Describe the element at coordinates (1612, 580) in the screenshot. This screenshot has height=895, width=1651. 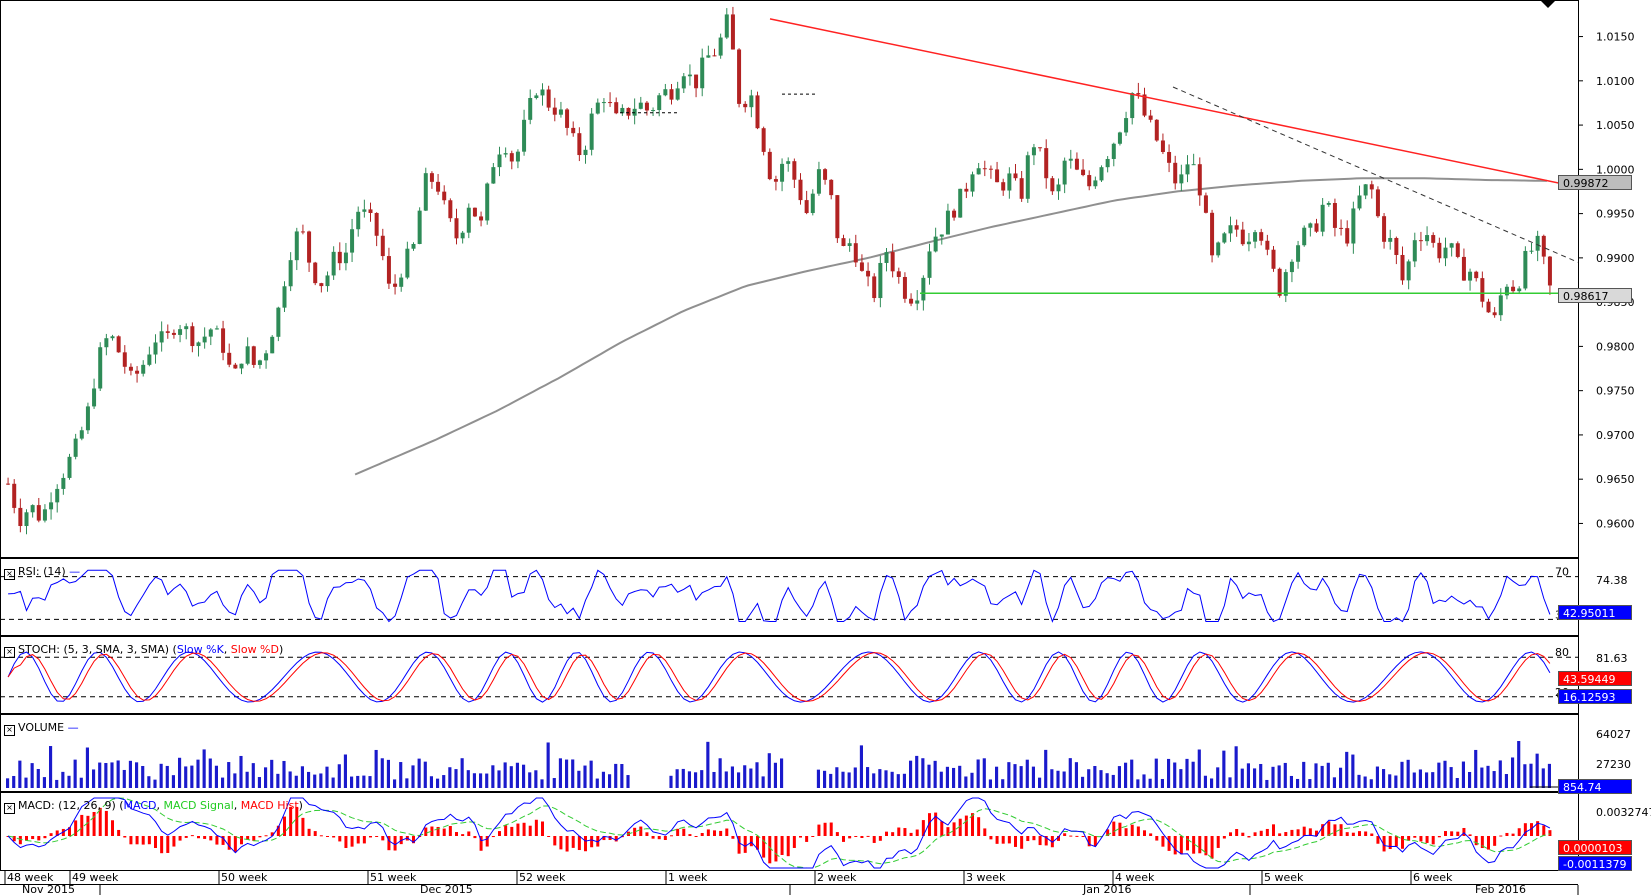
I see `rsi-axis-label: 74.38` at that location.